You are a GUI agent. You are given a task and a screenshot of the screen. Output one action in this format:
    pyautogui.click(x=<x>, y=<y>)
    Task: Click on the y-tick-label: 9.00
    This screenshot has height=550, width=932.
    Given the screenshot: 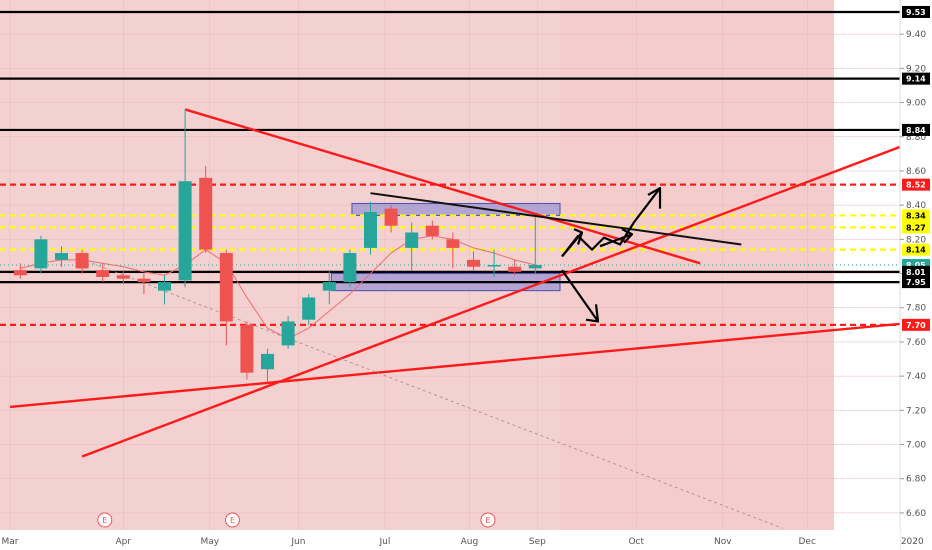 What is the action you would take?
    pyautogui.click(x=916, y=104)
    